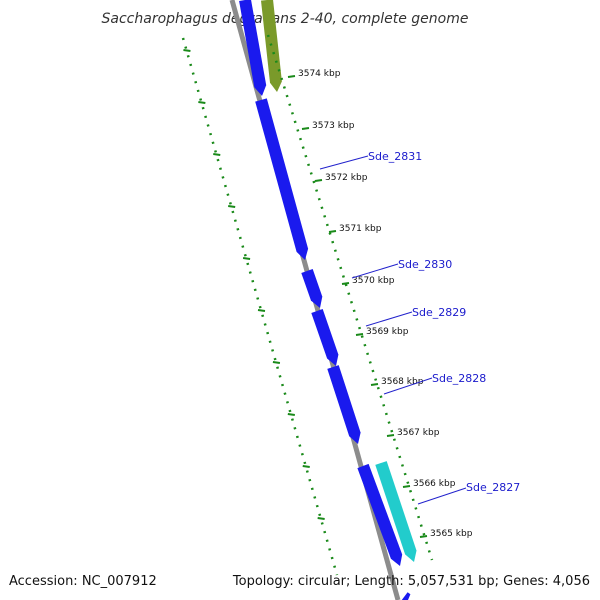 The height and width of the screenshot is (600, 600). What do you see at coordinates (373, 281) in the screenshot?
I see `tick-label: 3570 kbp` at bounding box center [373, 281].